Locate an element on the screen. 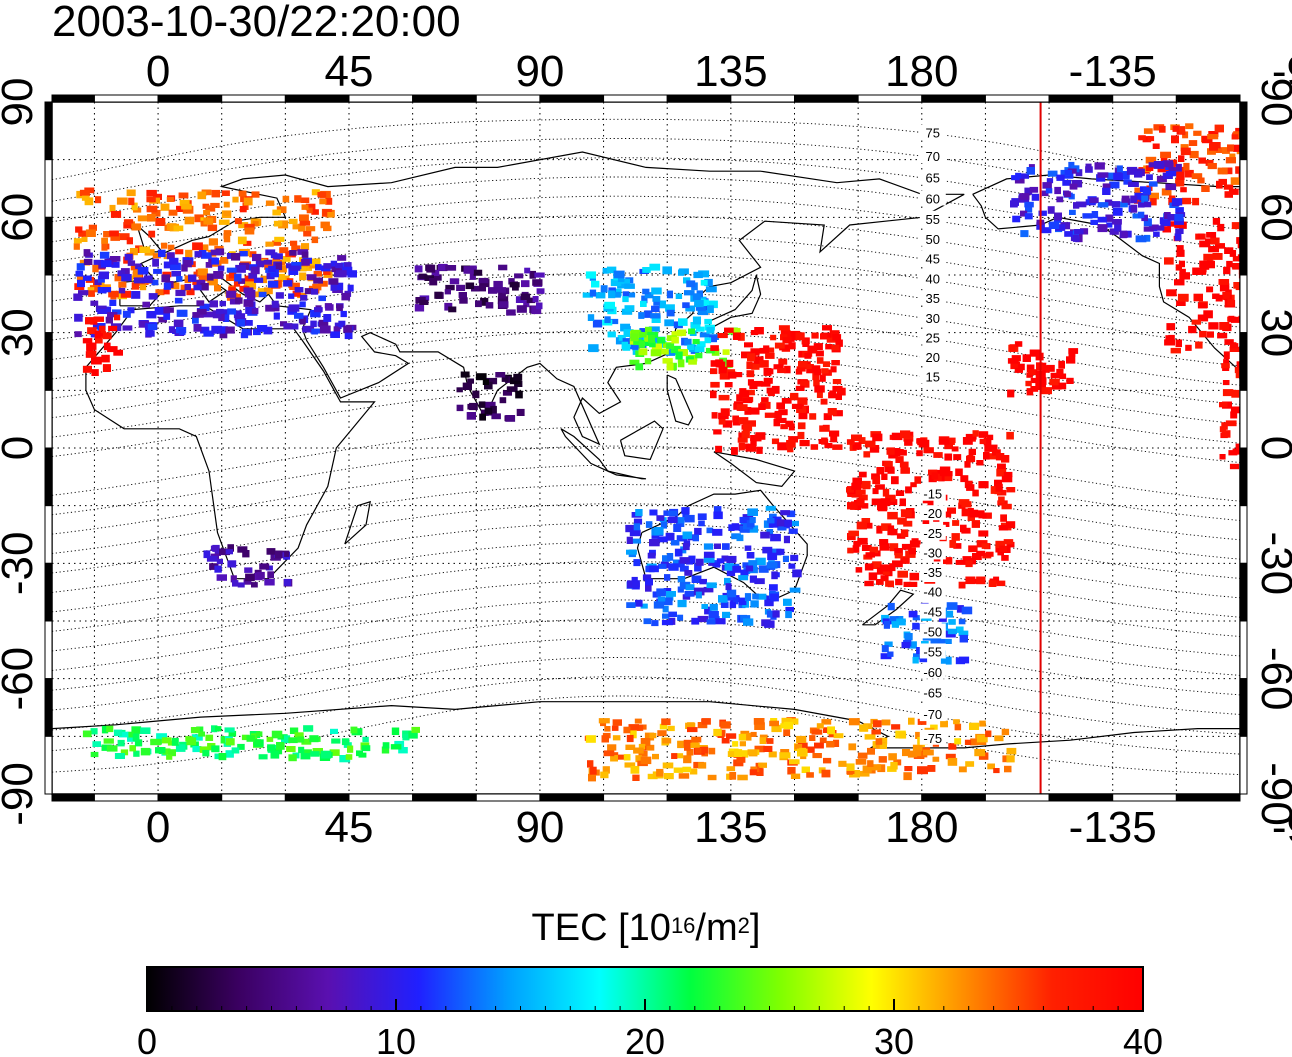 This screenshot has width=1292, height=1057. colorbar-title-prefix: TEC [10 is located at coordinates (601, 928).